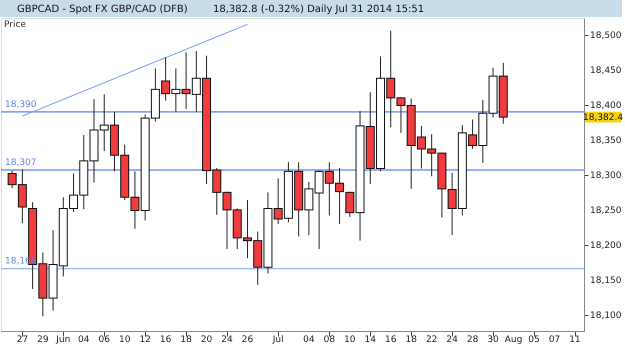  Describe the element at coordinates (606, 245) in the screenshot. I see `y-tick-label: 18,200` at that location.